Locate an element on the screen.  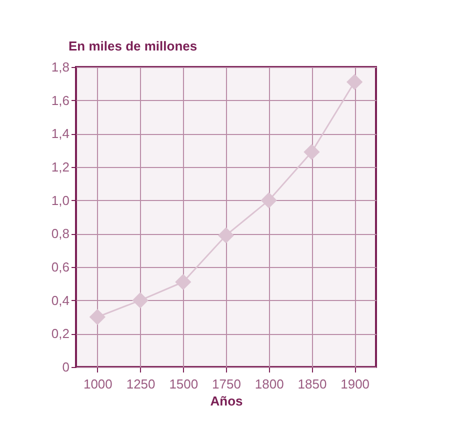
y-tick-label: 0,4 is located at coordinates (60, 300).